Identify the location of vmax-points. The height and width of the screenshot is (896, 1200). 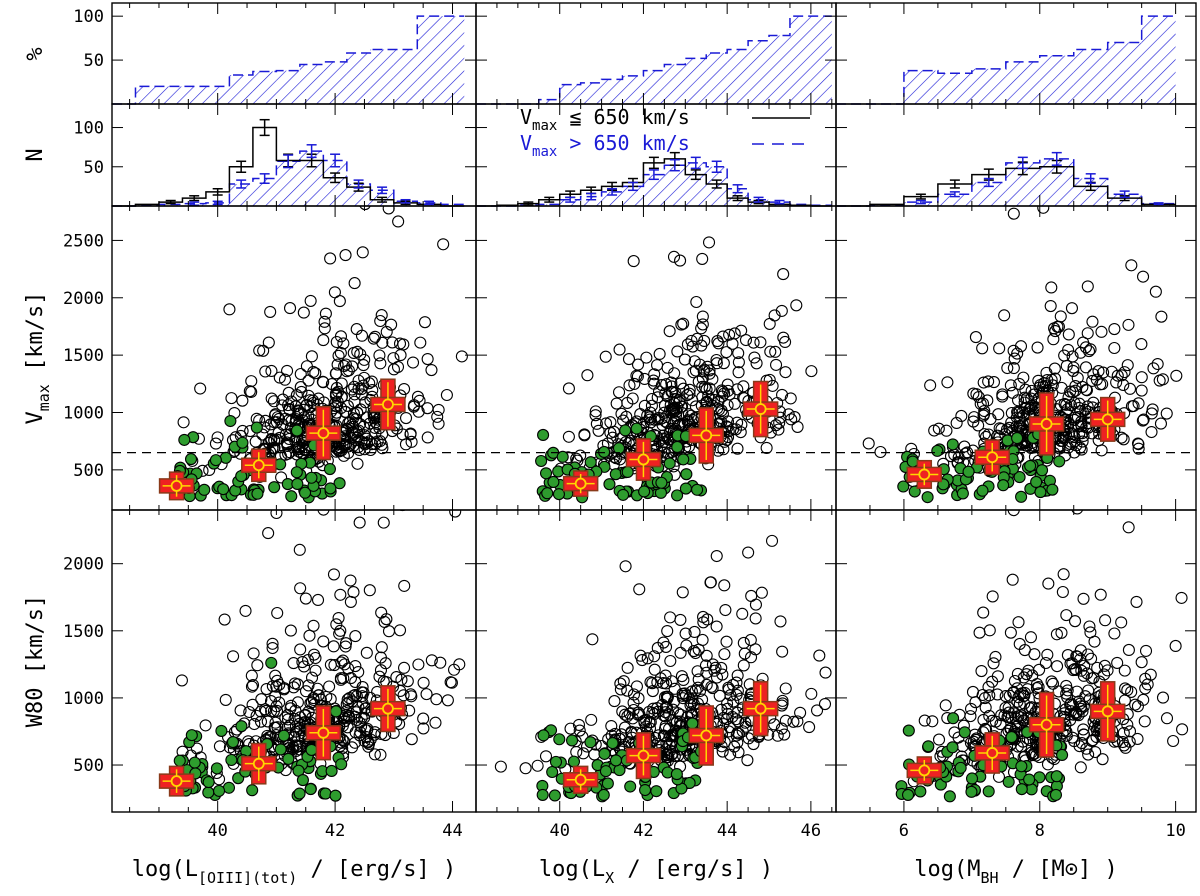
(676, 370).